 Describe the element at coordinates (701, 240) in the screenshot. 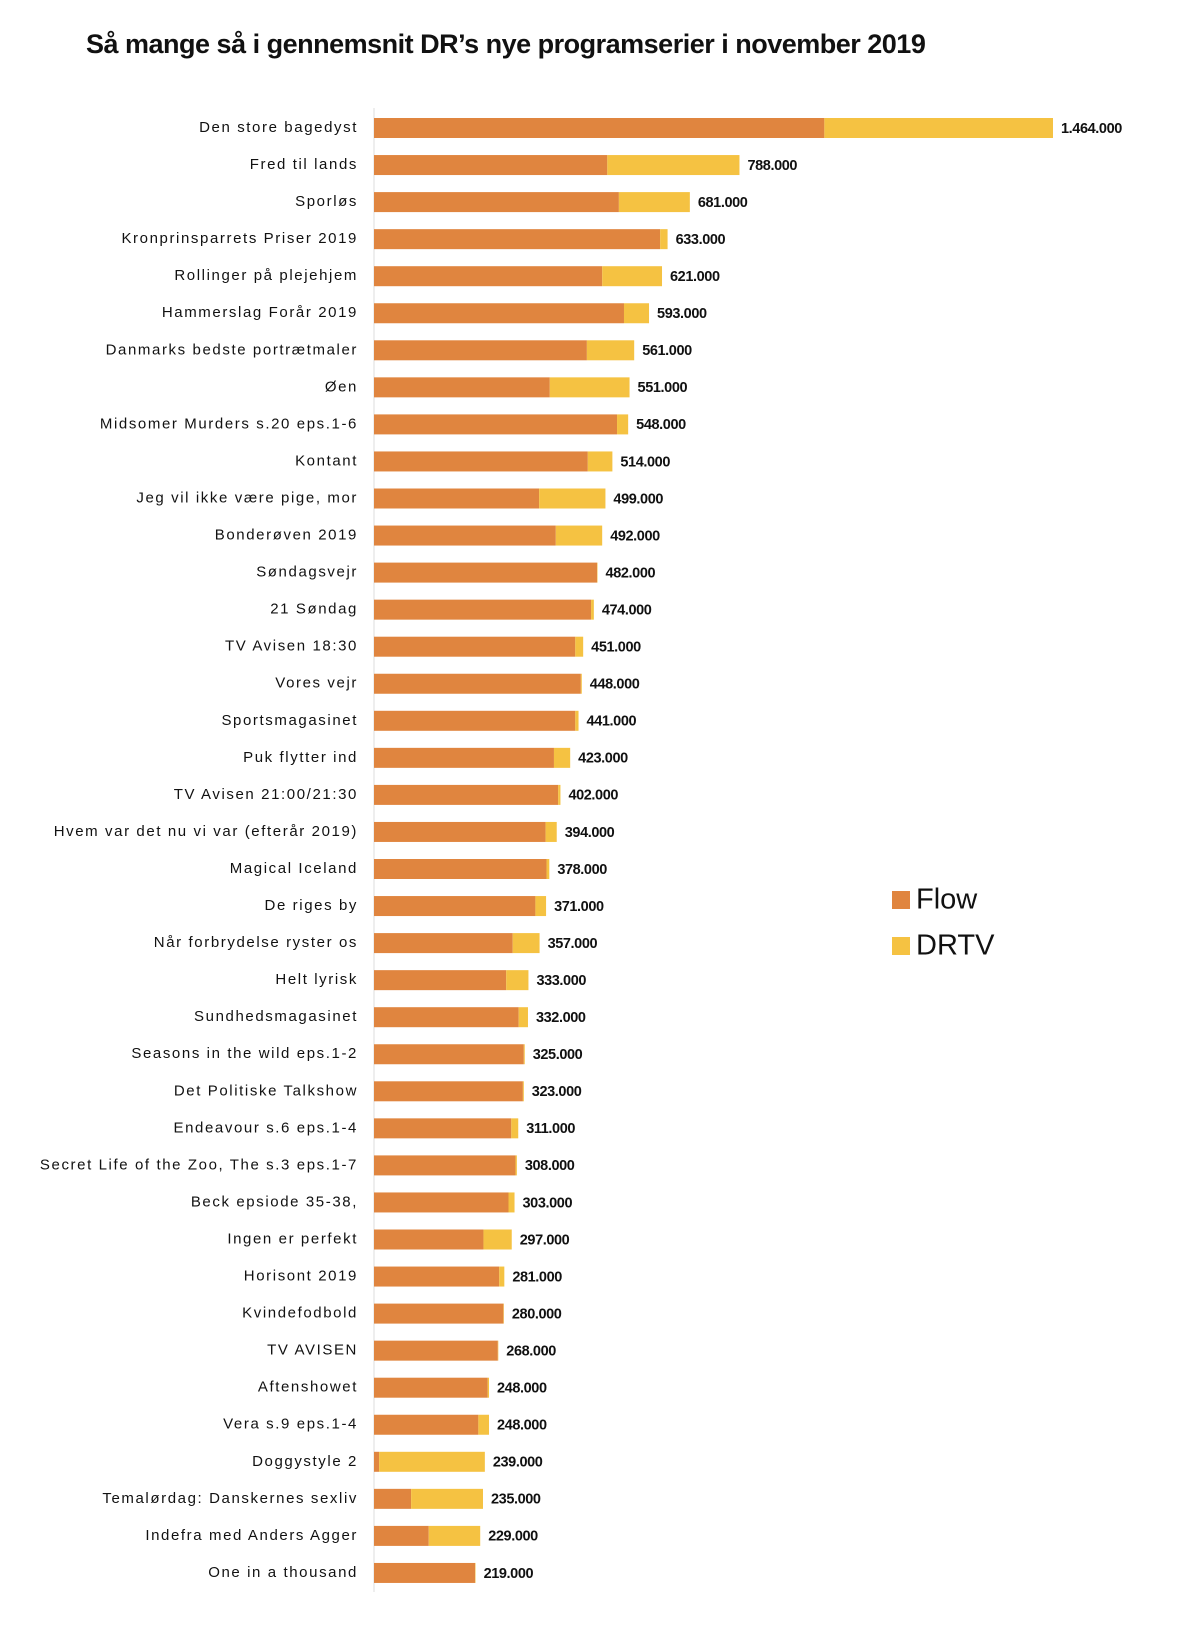

I see `total-label: 633.000` at that location.